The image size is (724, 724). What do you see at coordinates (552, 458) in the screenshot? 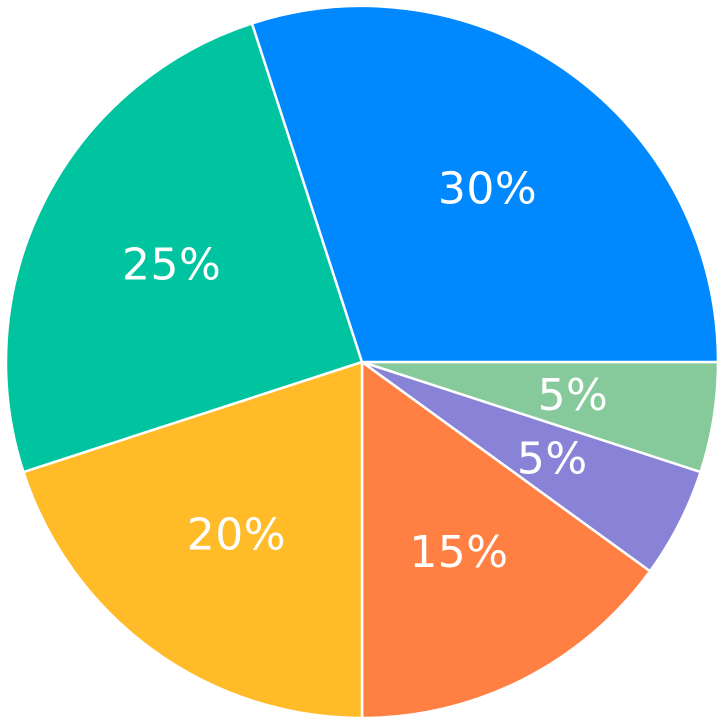
I see `slice-label-1: 5%` at bounding box center [552, 458].